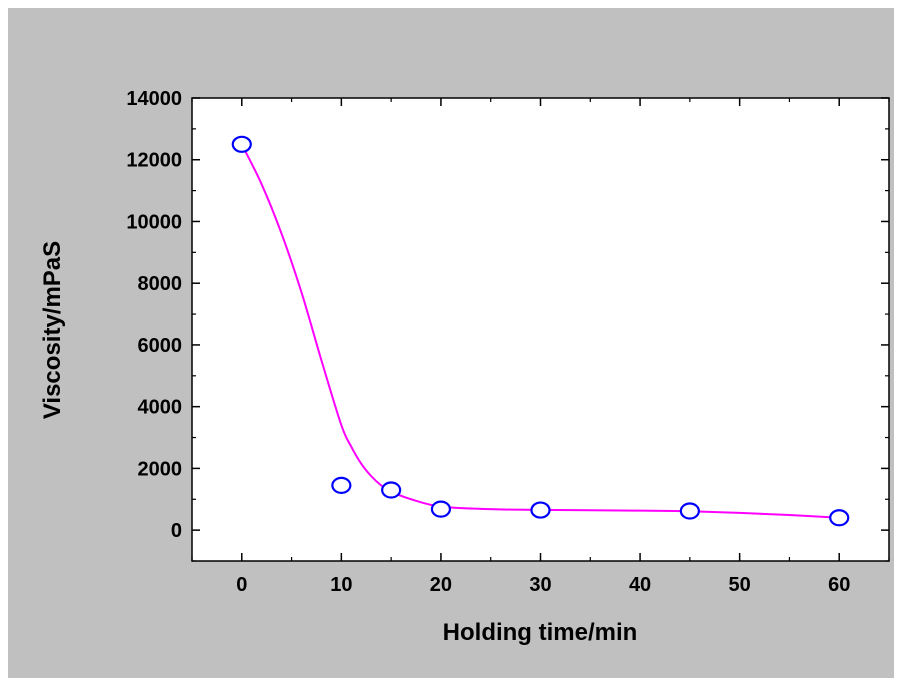 The image size is (899, 686). What do you see at coordinates (160, 346) in the screenshot?
I see `y-tick-label: 6000` at bounding box center [160, 346].